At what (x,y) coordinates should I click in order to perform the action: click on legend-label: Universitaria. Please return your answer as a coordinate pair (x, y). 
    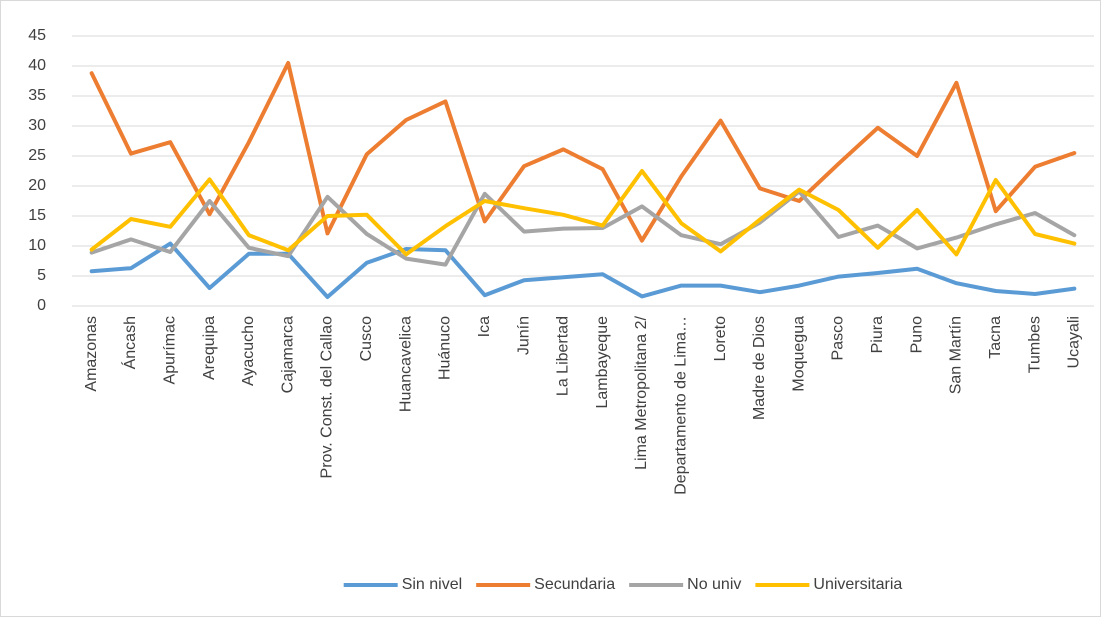
    Looking at the image, I should click on (857, 584).